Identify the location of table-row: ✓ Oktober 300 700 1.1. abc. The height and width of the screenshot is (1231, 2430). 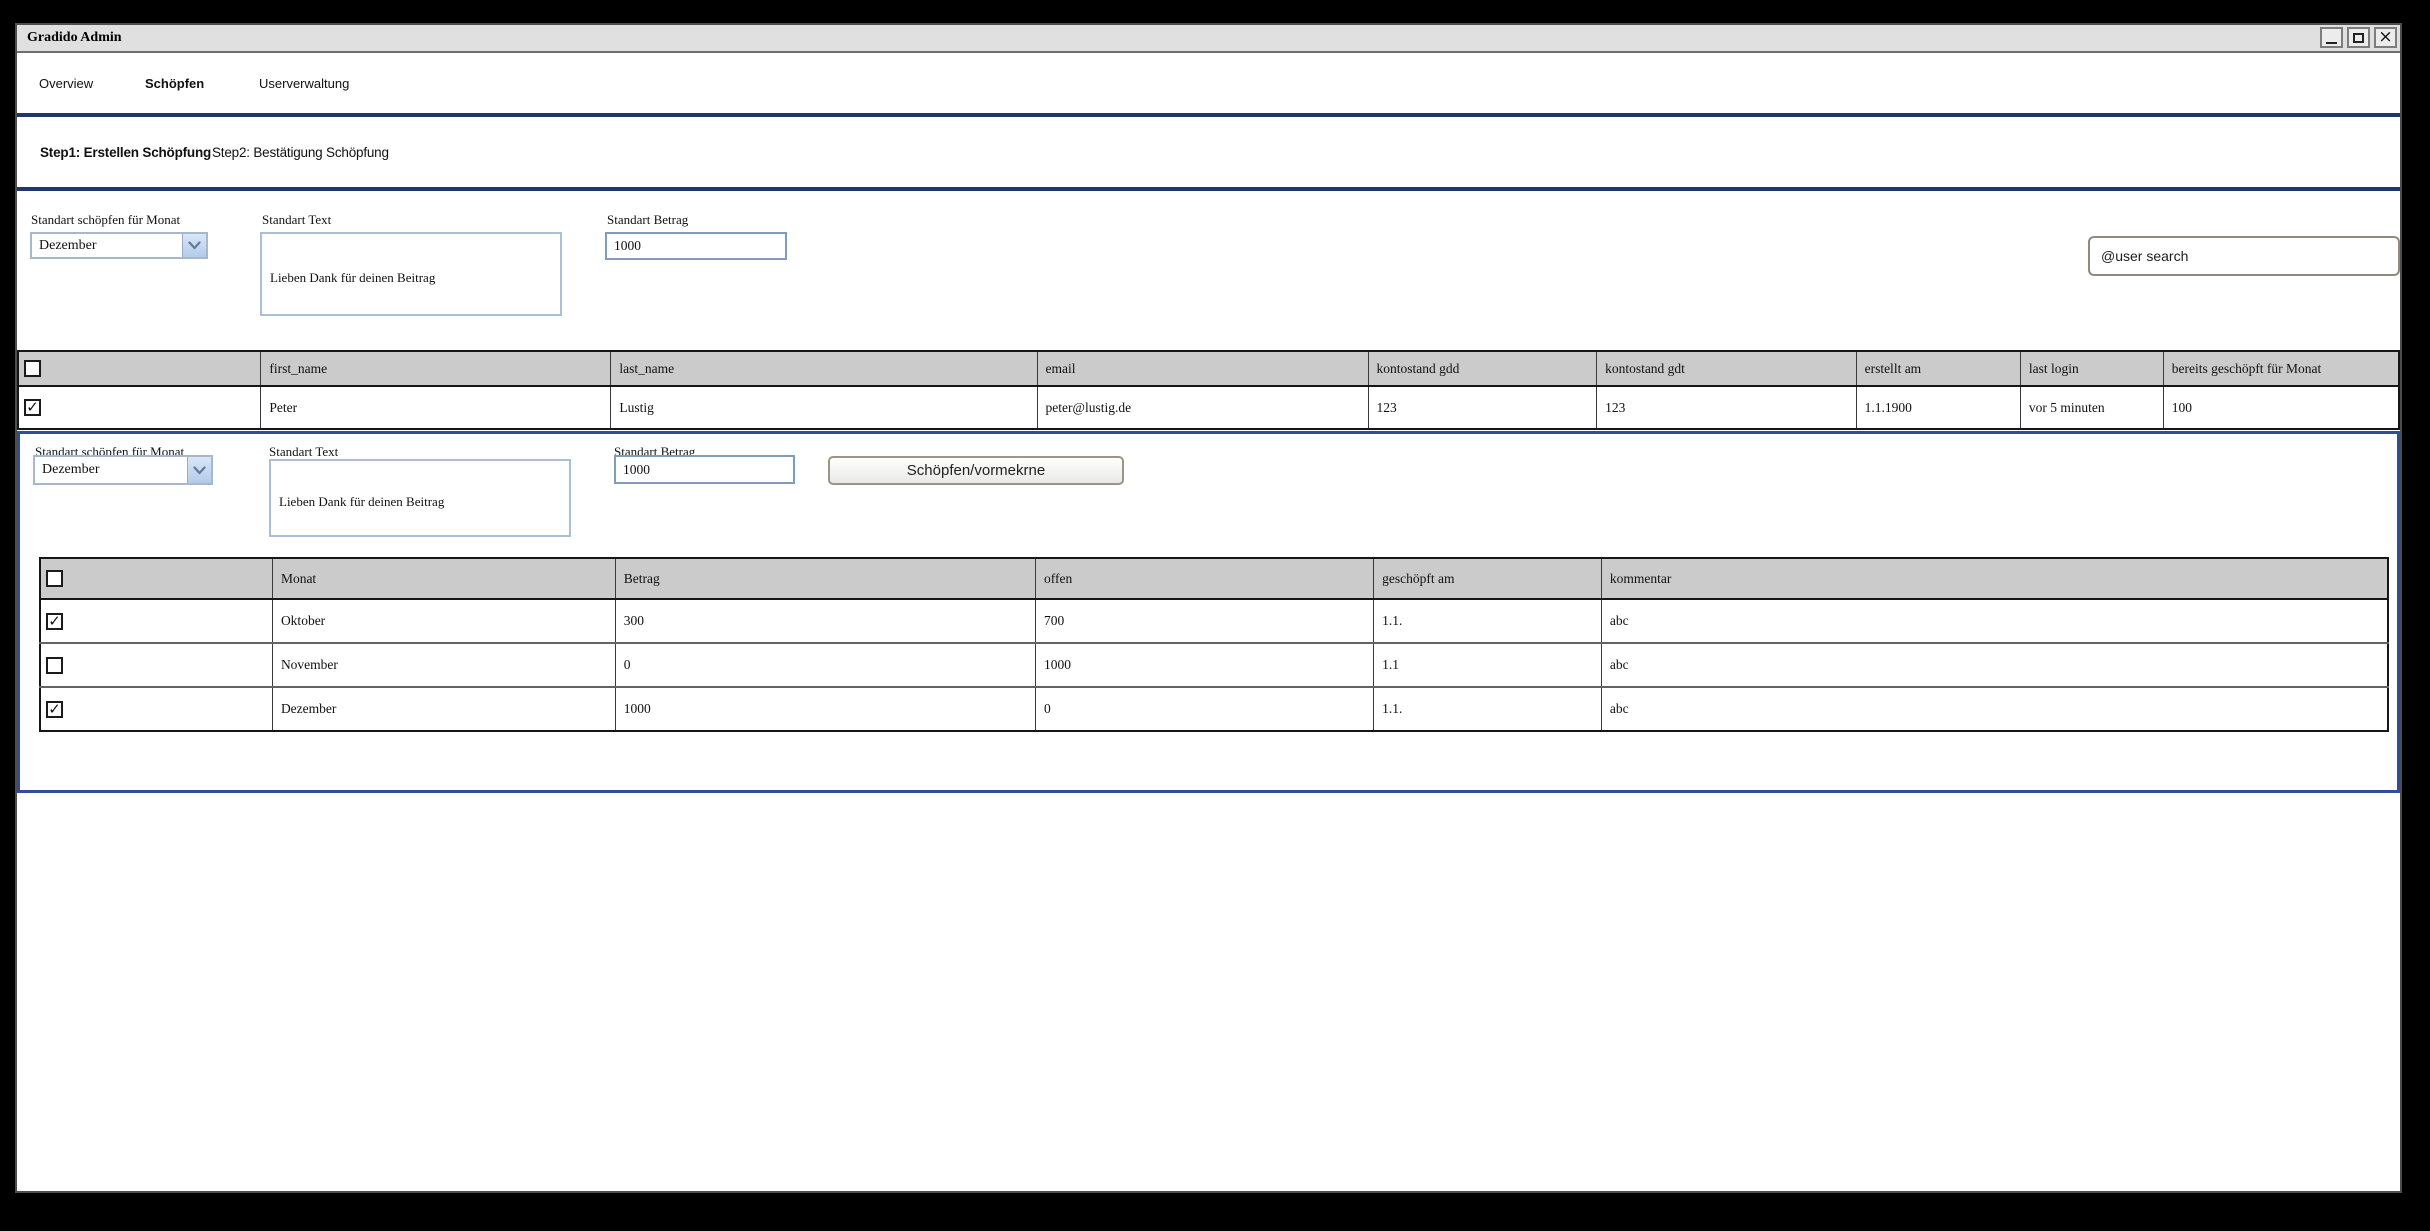
(1214, 621).